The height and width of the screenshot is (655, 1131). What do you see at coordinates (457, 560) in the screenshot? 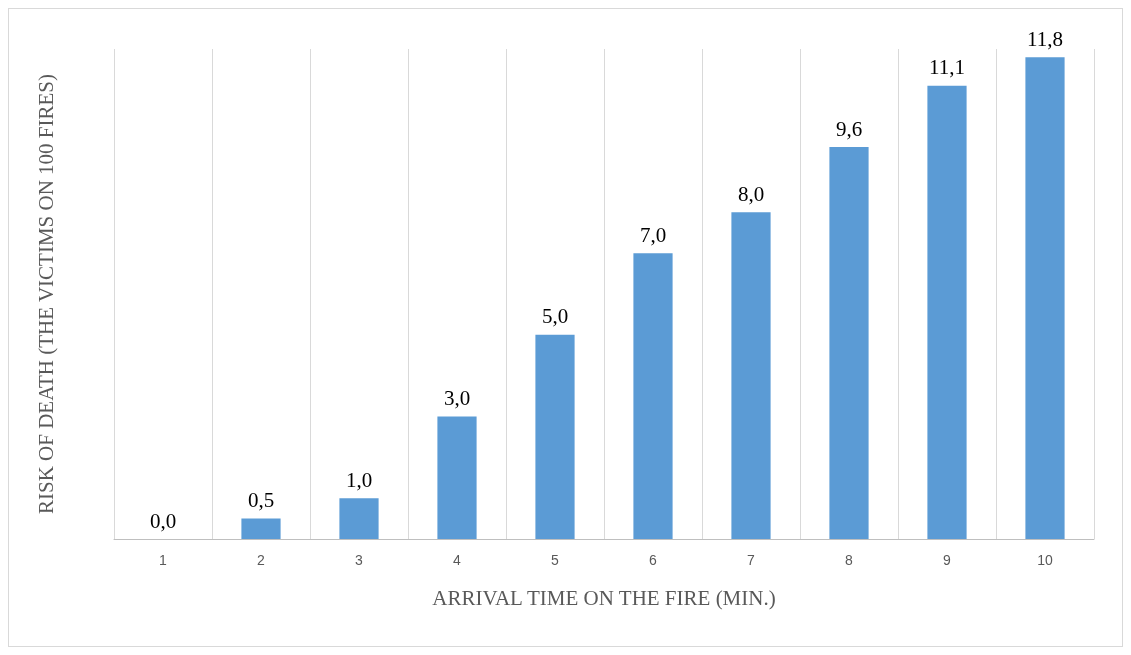
I see `x-tick-label: 4` at bounding box center [457, 560].